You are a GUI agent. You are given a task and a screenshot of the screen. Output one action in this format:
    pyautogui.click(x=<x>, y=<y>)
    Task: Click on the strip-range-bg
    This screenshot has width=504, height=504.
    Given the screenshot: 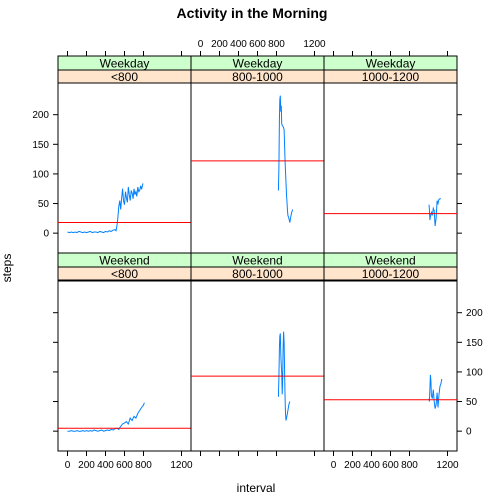 What is the action you would take?
    pyautogui.click(x=390, y=273)
    